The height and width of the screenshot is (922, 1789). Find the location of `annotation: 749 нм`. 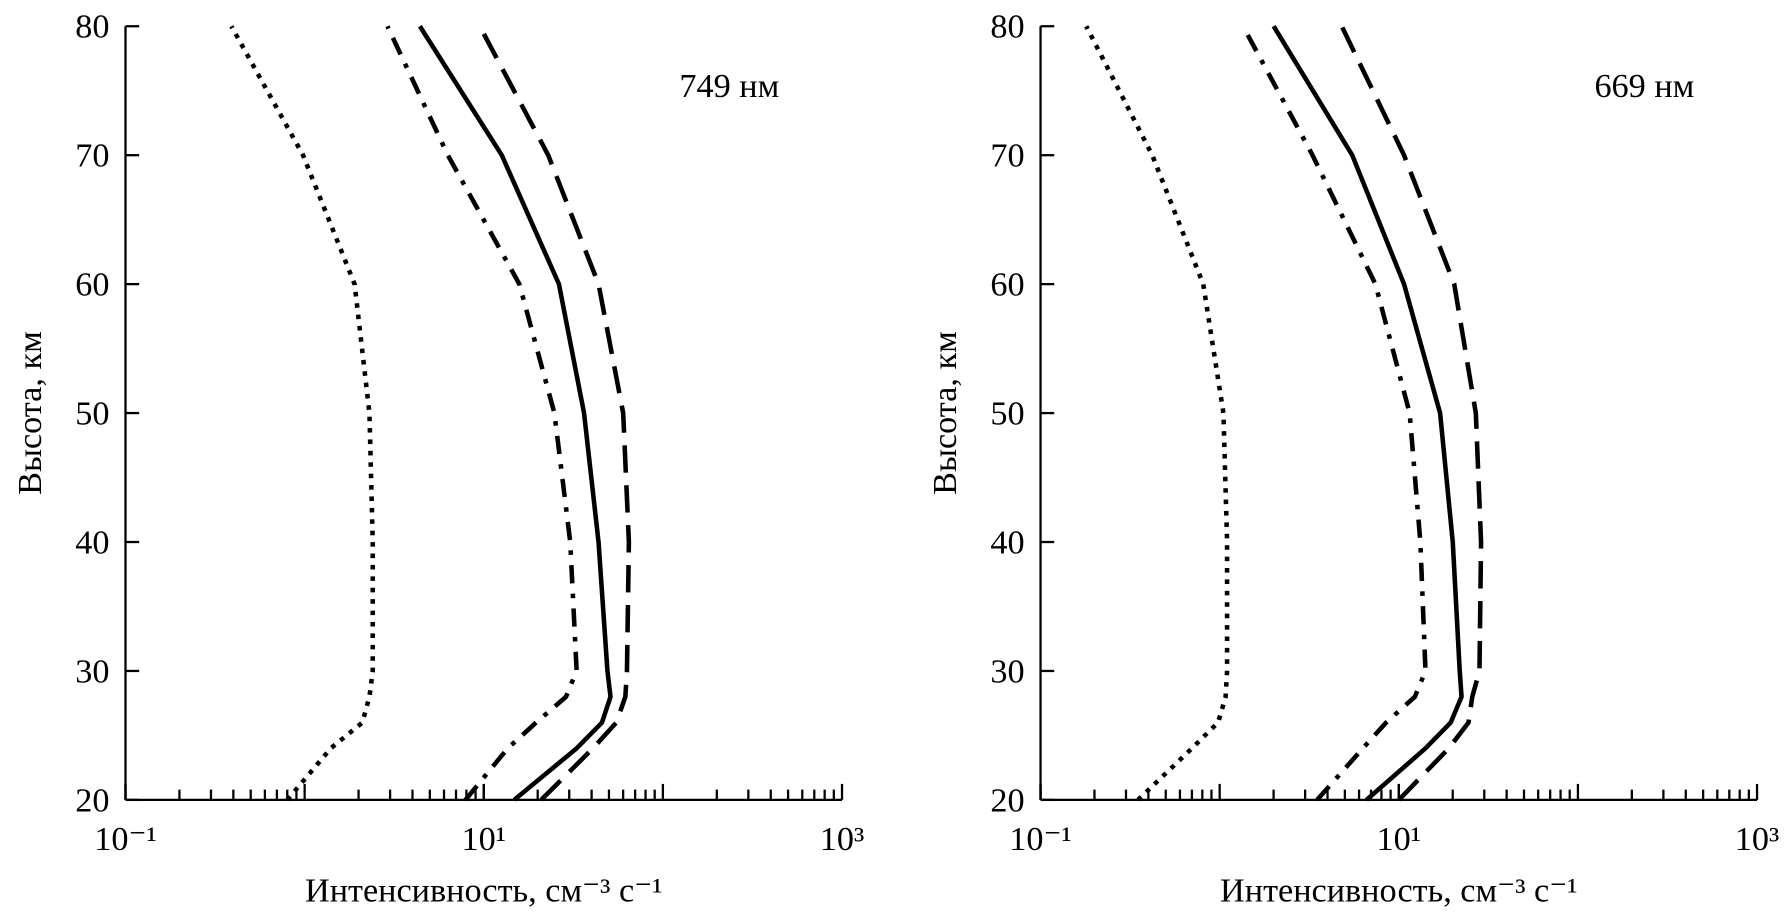

annotation: 749 нм is located at coordinates (729, 86).